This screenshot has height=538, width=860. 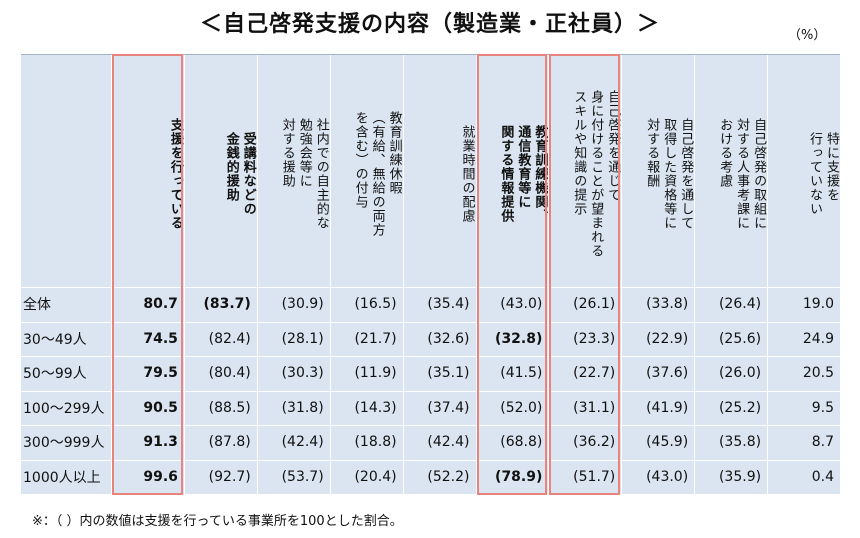 I want to click on table-cell: (30.9), so click(x=302, y=304).